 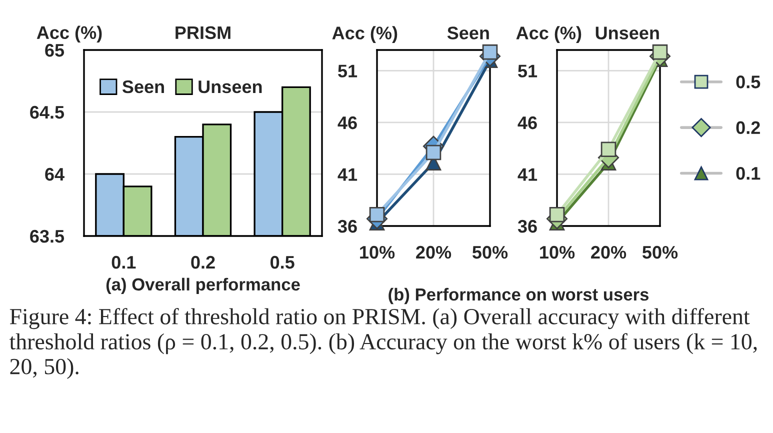 What do you see at coordinates (143, 87) in the screenshot?
I see `legend-label: Seen` at bounding box center [143, 87].